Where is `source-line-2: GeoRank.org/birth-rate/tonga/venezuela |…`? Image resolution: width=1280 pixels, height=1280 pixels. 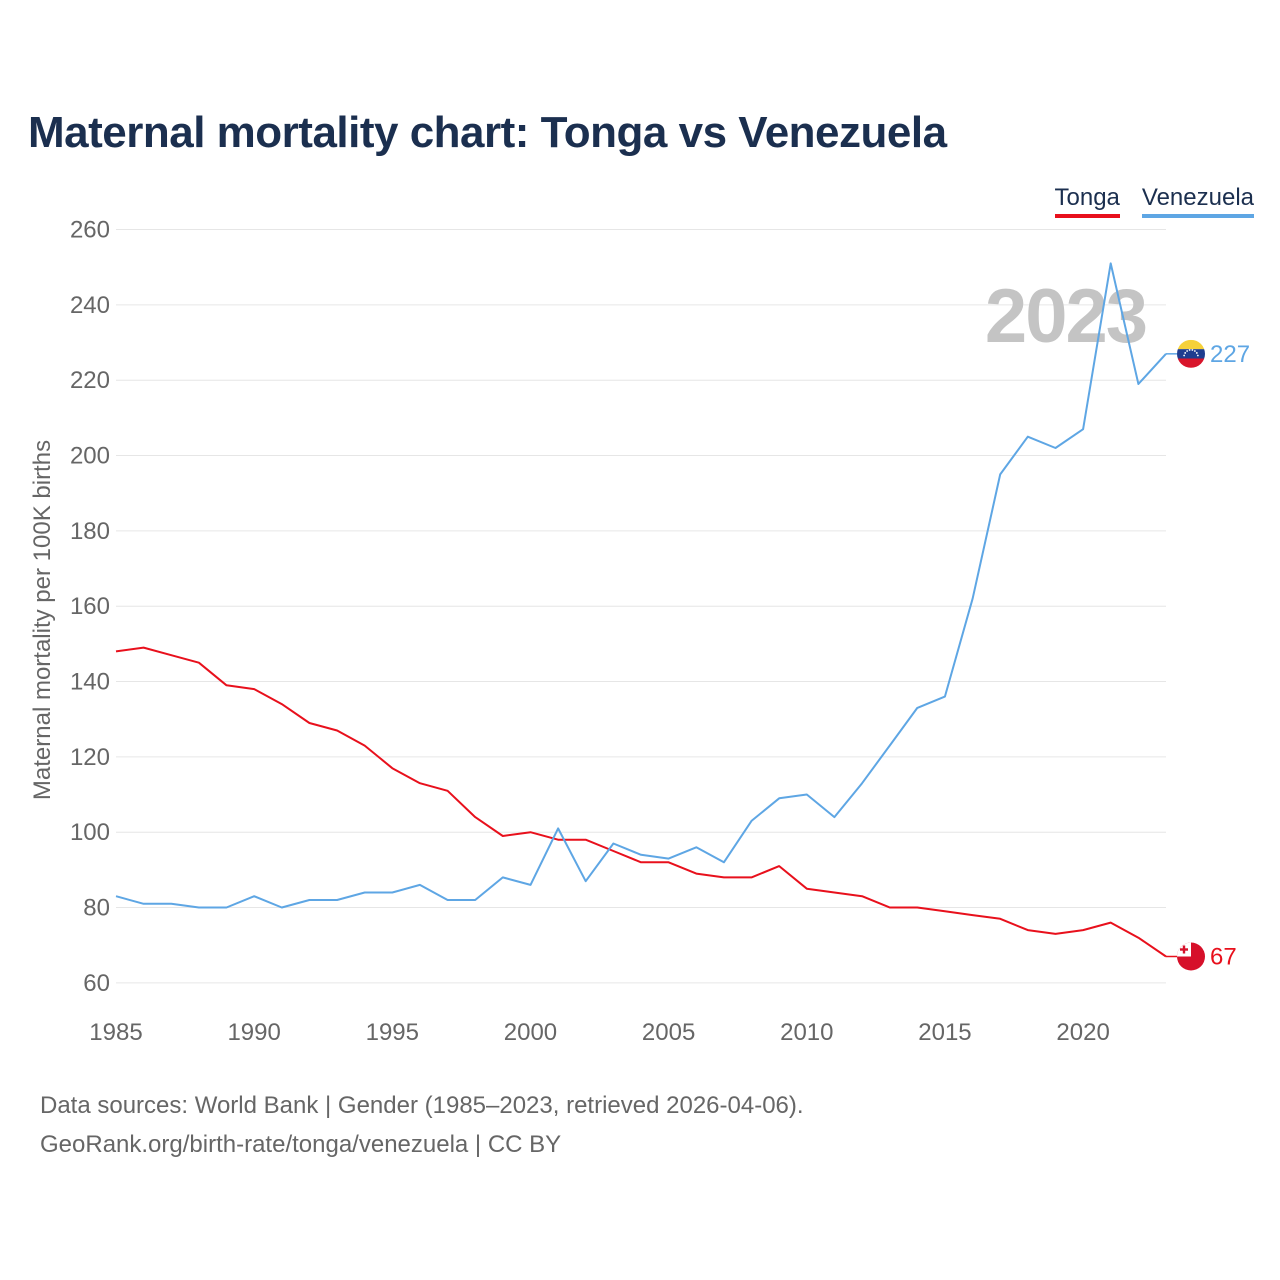 source-line-2: GeoRank.org/birth-rate/tonga/venezuela |… is located at coordinates (301, 1144).